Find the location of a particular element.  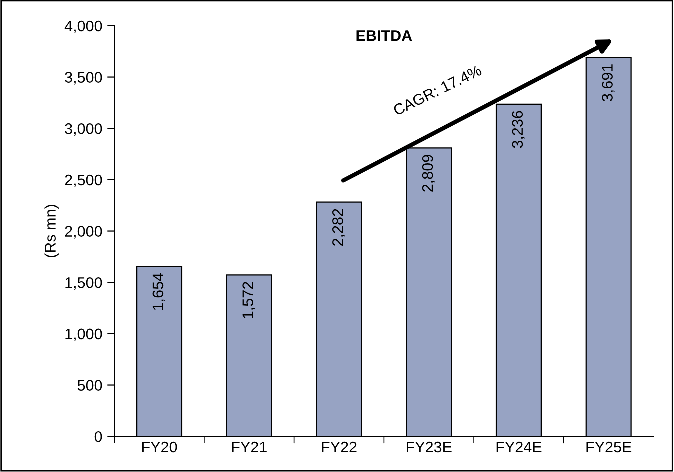

y-tick-label: 500 is located at coordinates (90, 385).